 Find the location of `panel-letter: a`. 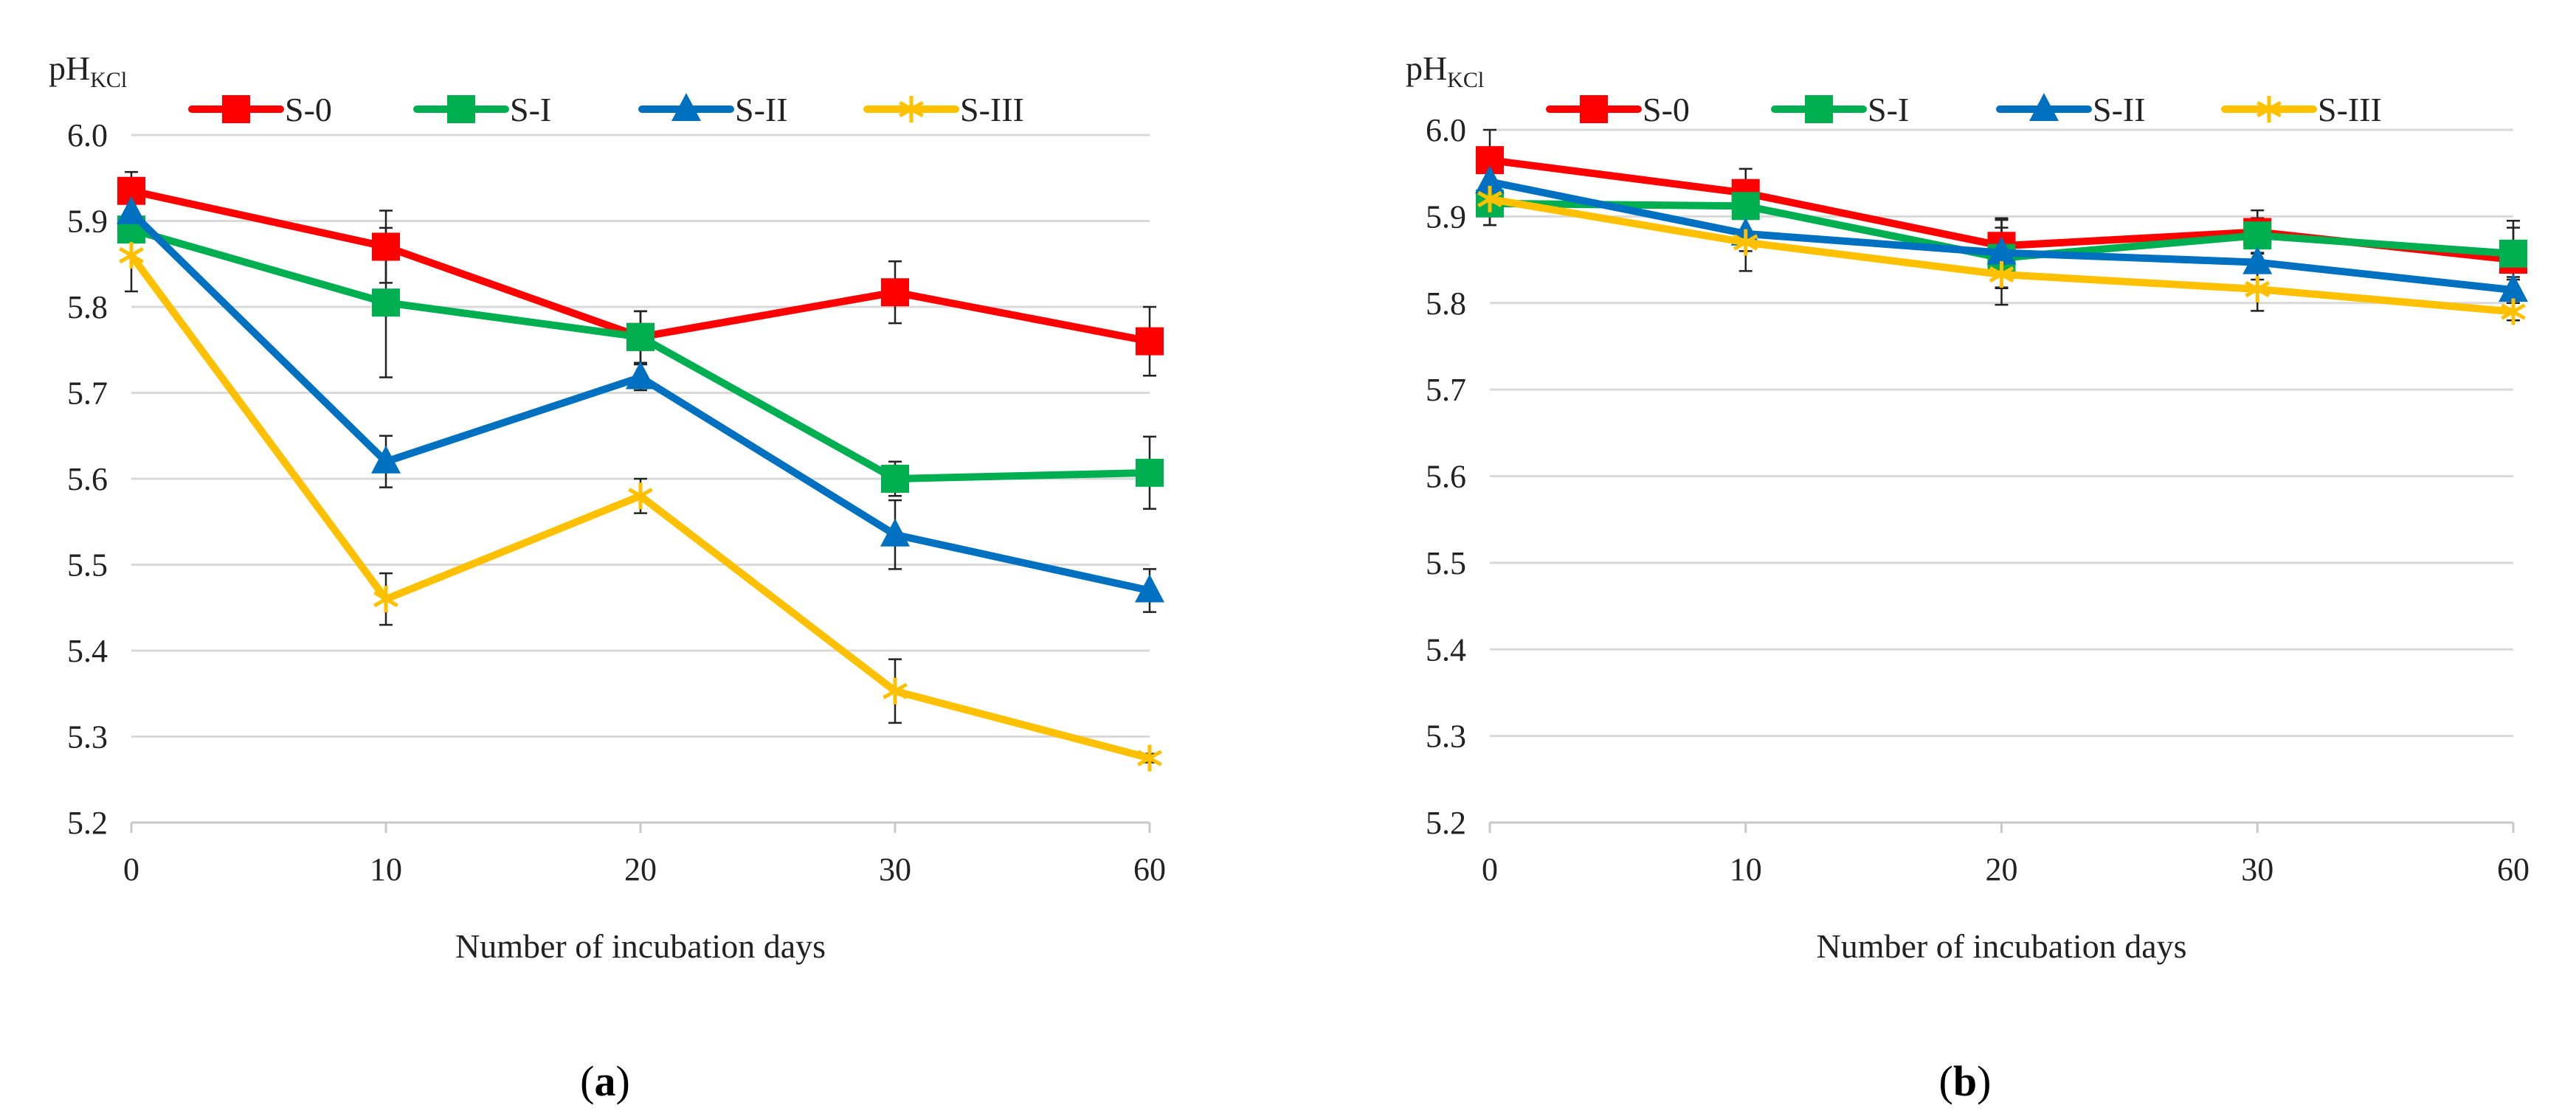

panel-letter: a is located at coordinates (605, 1081).